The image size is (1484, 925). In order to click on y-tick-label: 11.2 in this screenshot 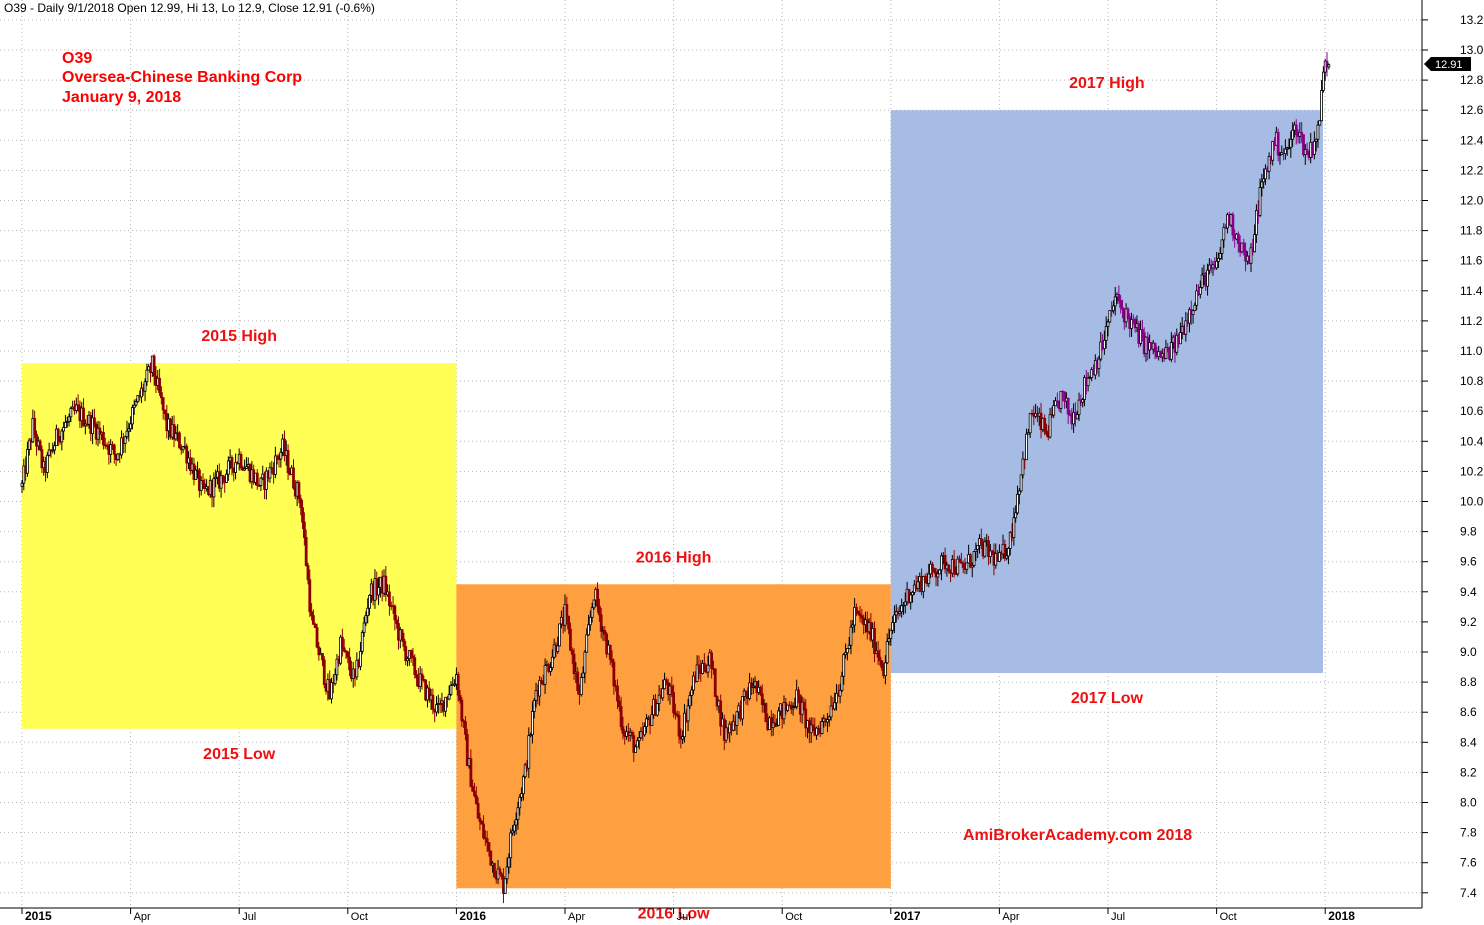, I will do `click(1471, 321)`.